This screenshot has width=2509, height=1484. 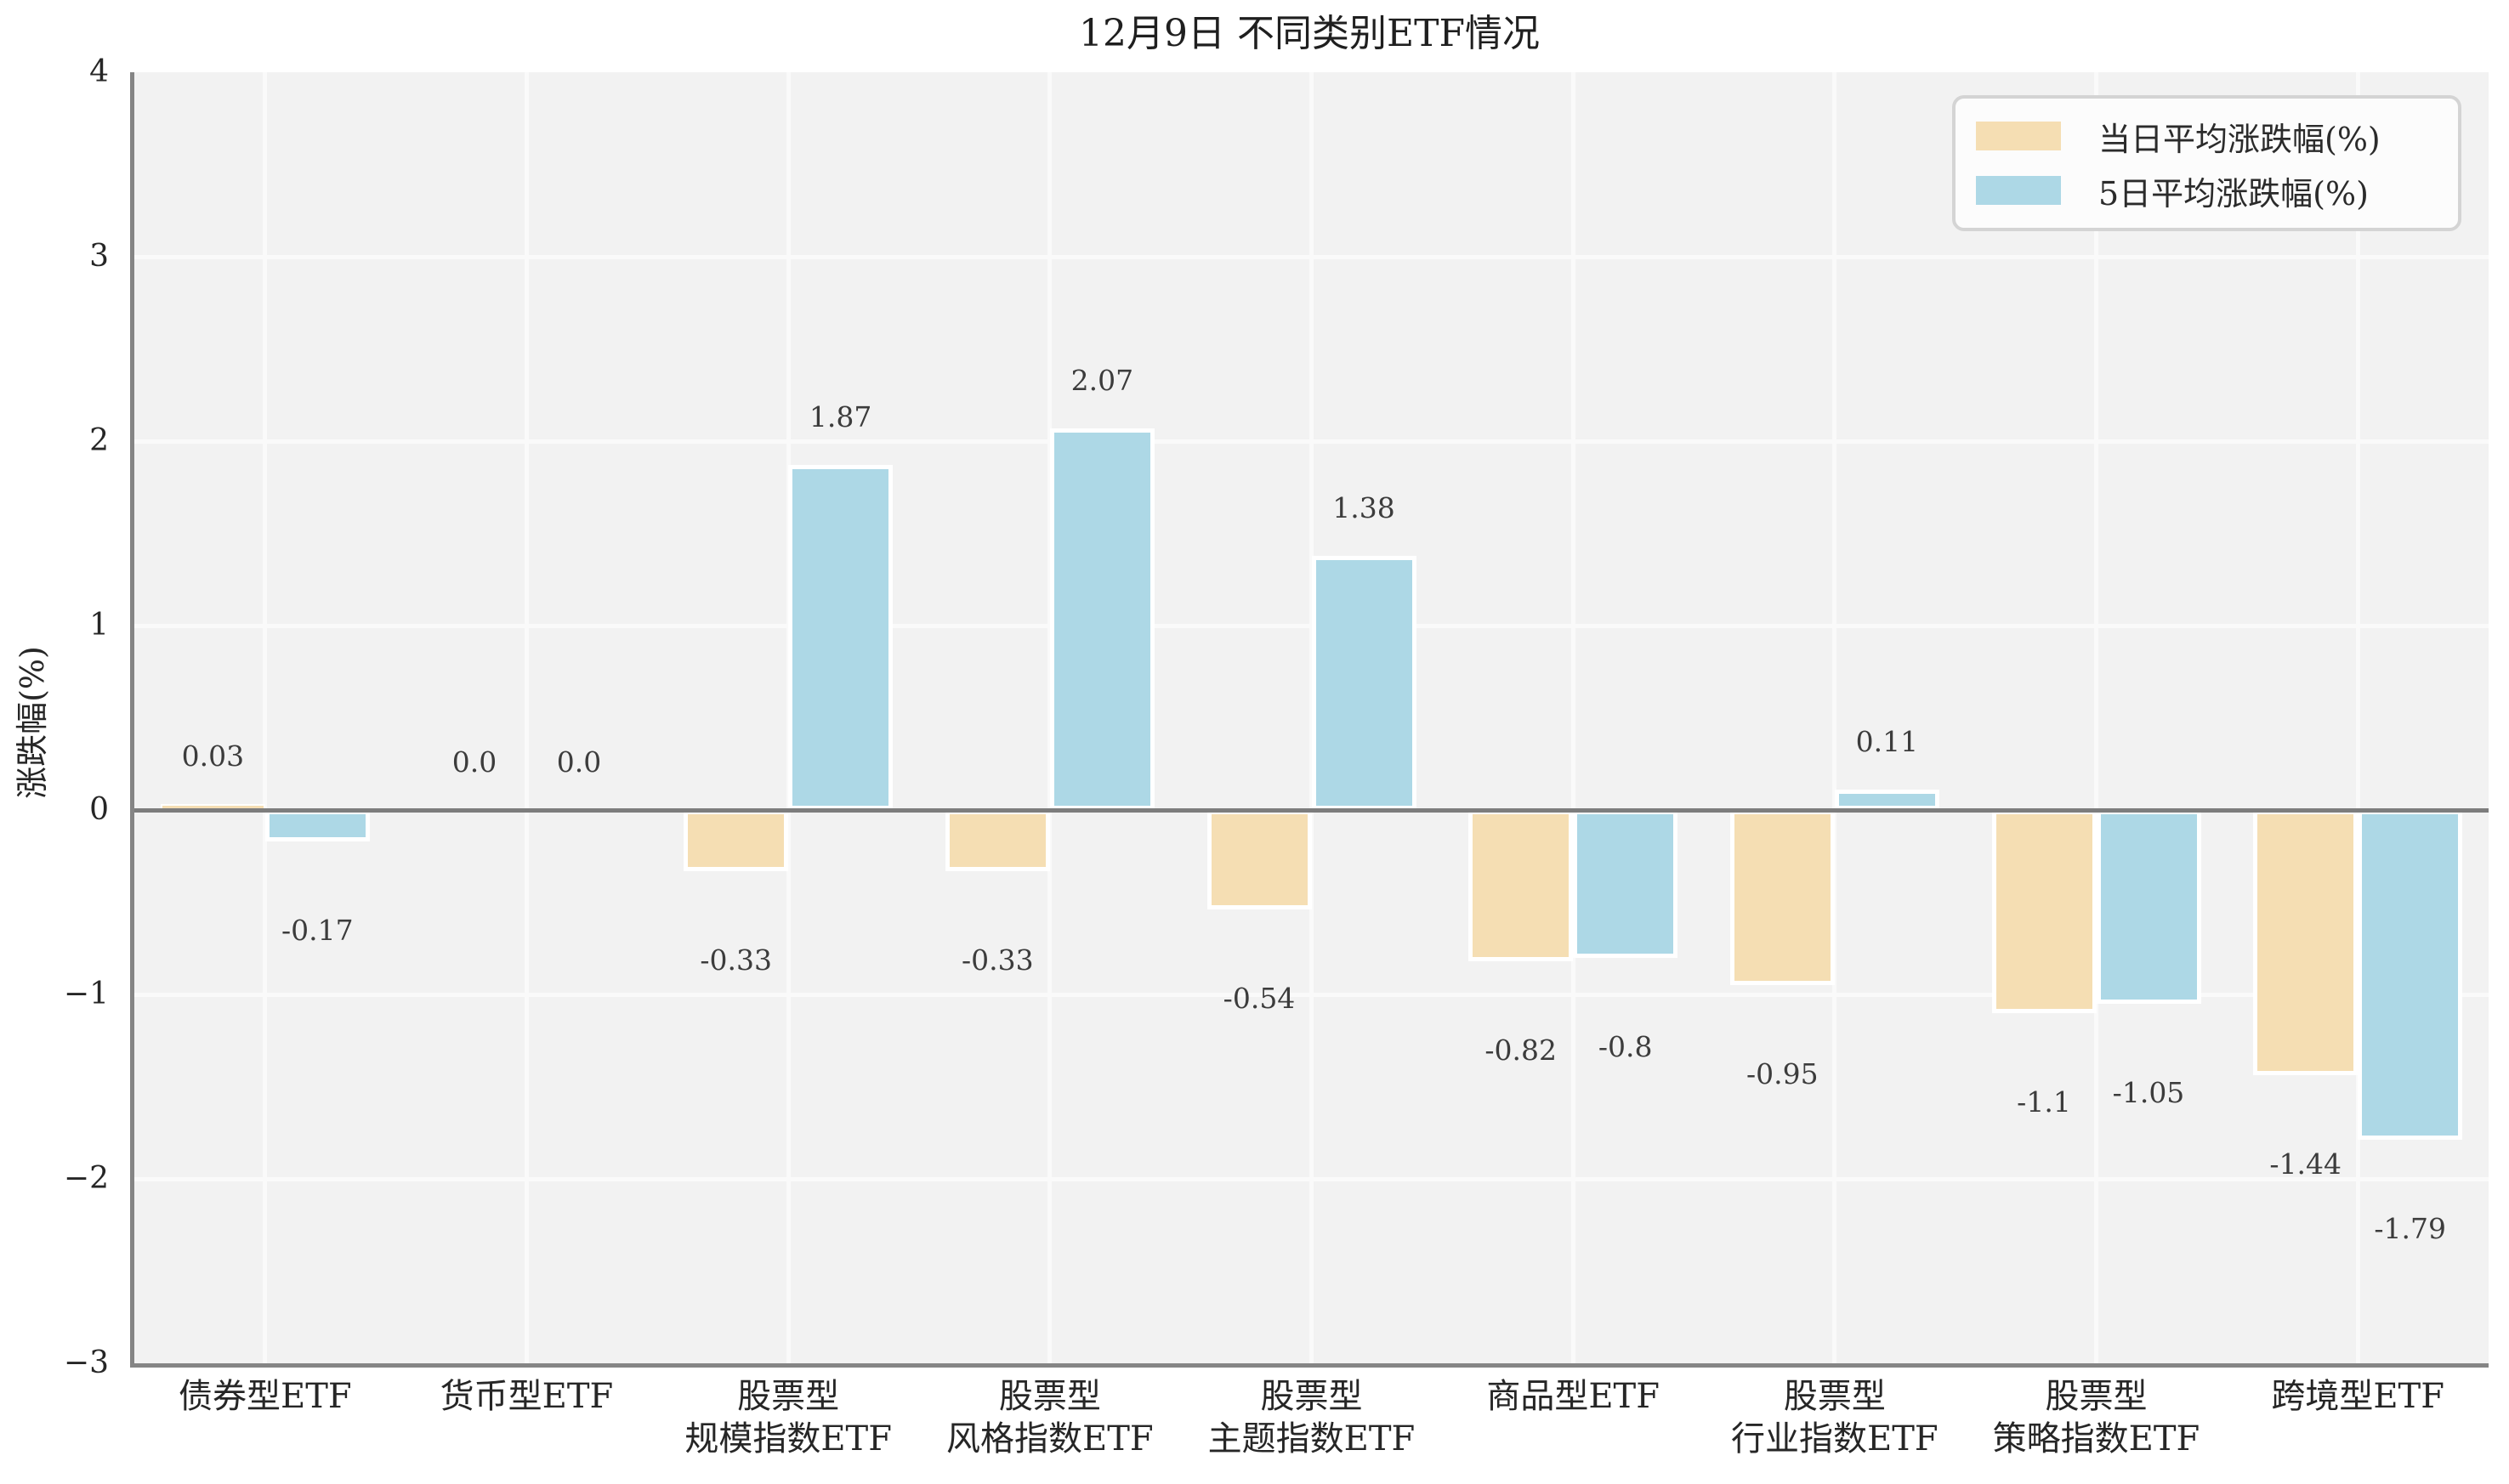 I want to click on bar-value-label: 1.38, so click(x=1363, y=507).